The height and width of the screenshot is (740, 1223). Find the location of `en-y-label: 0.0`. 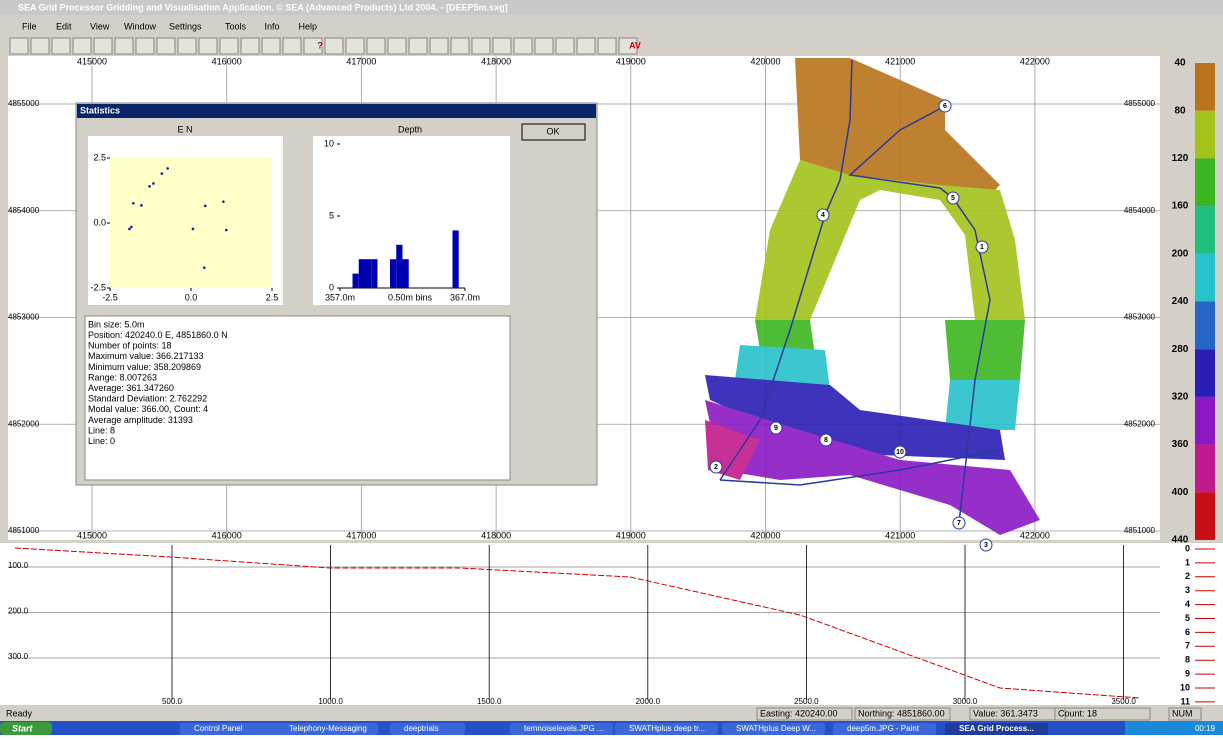

en-y-label: 0.0 is located at coordinates (99, 222).